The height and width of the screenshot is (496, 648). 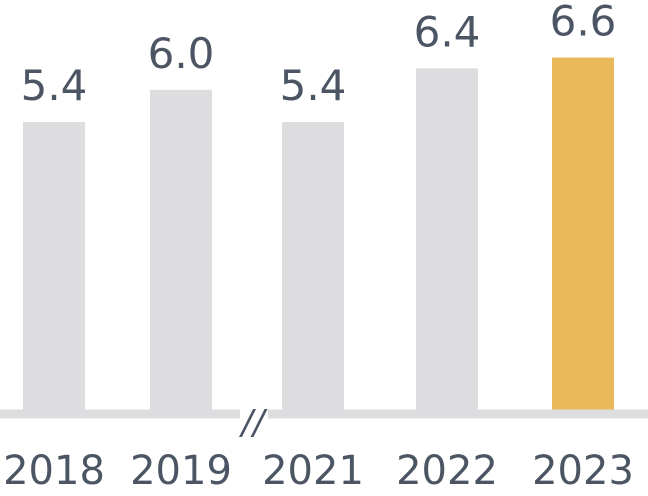 What do you see at coordinates (447, 240) in the screenshot?
I see `bar-2022` at bounding box center [447, 240].